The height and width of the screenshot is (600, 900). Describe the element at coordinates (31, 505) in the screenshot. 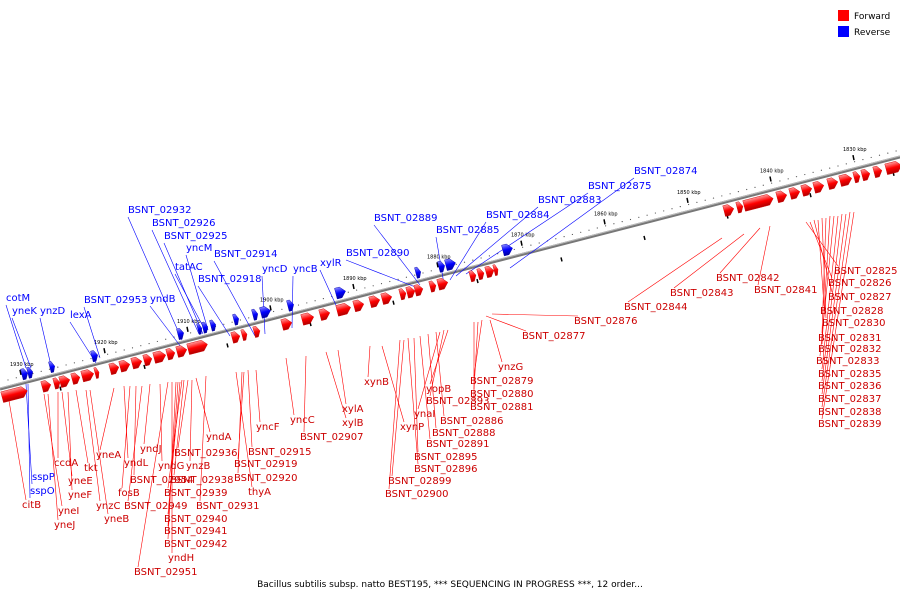

I see `forward-gene-label: citB` at that location.